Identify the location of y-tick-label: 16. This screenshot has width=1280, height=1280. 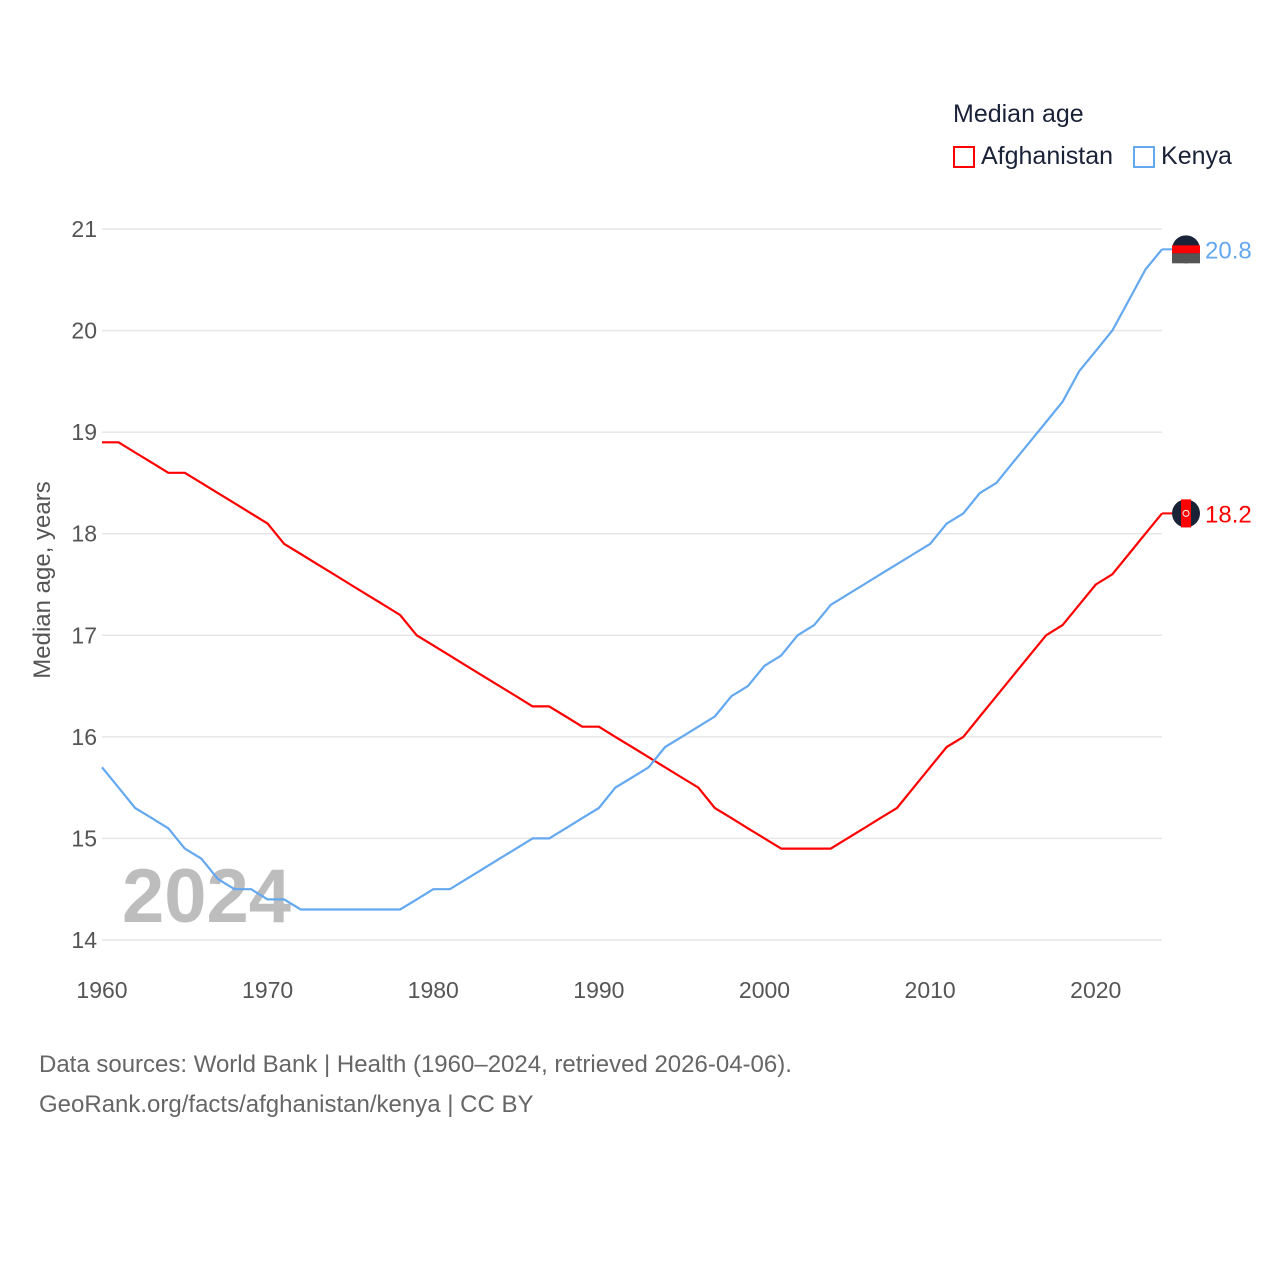
(84, 737).